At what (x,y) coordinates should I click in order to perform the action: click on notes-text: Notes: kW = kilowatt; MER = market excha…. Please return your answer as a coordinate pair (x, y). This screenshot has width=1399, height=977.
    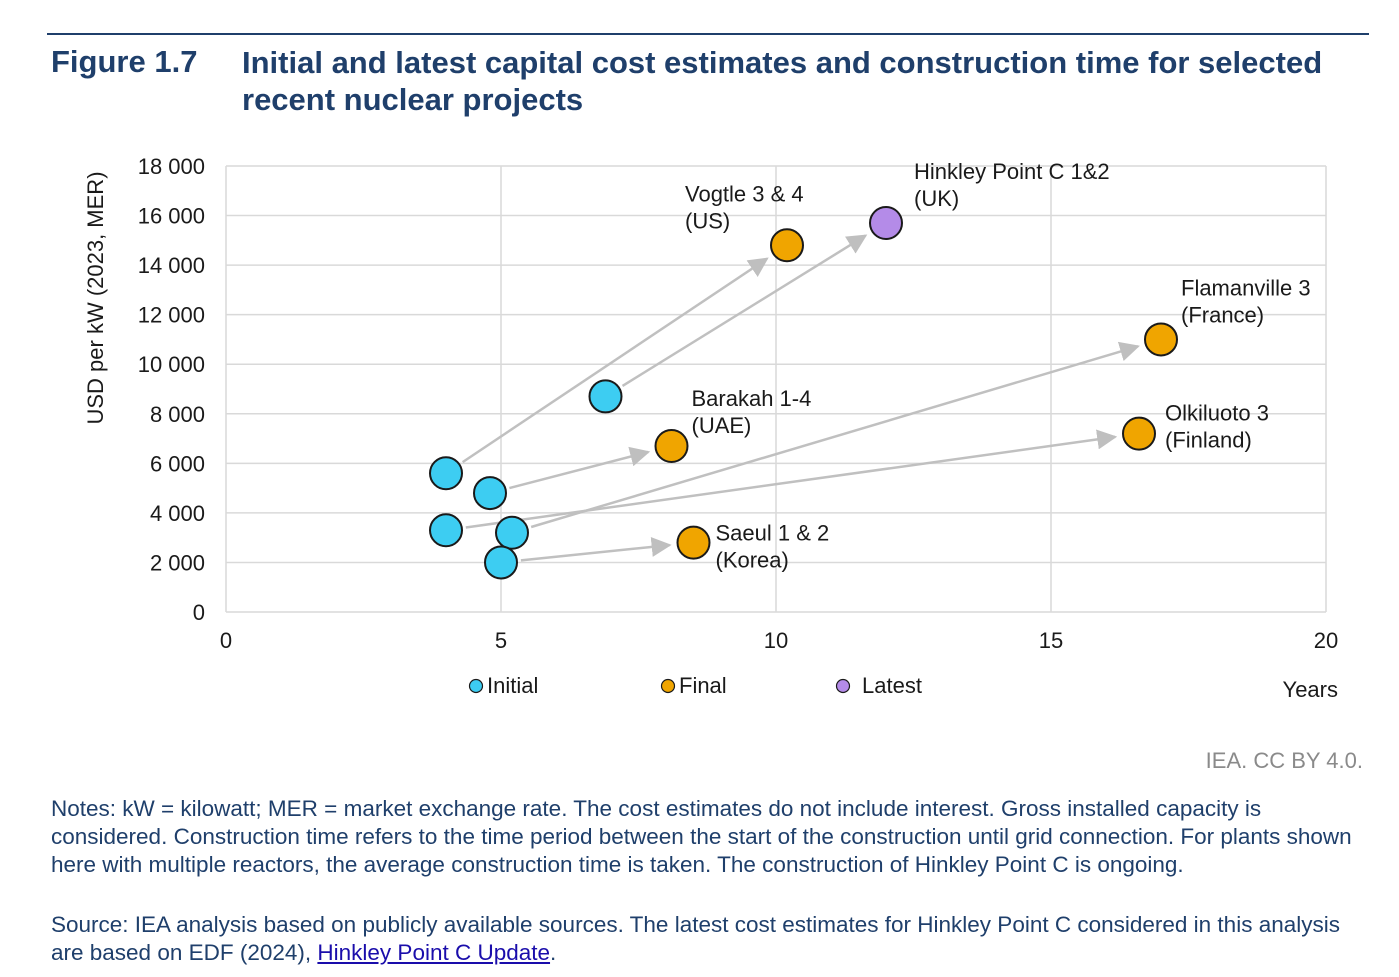
    Looking at the image, I should click on (701, 836).